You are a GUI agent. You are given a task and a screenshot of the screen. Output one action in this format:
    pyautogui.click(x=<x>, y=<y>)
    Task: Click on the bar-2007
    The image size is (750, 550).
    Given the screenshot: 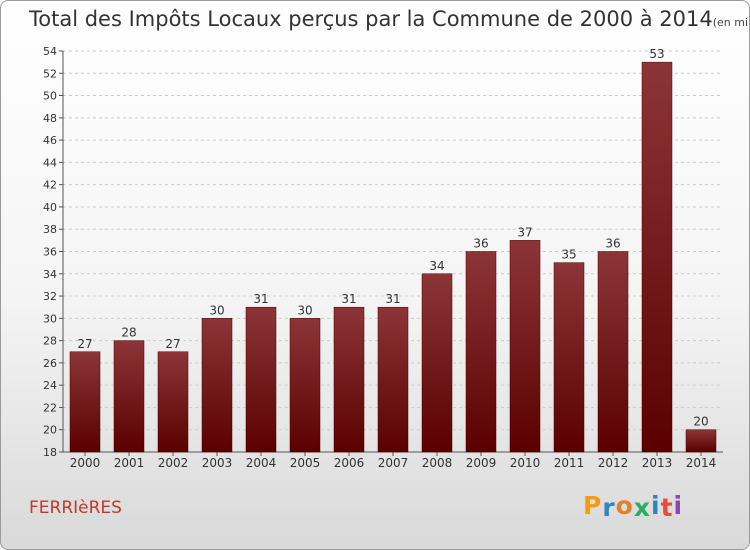 What is the action you would take?
    pyautogui.click(x=393, y=379)
    